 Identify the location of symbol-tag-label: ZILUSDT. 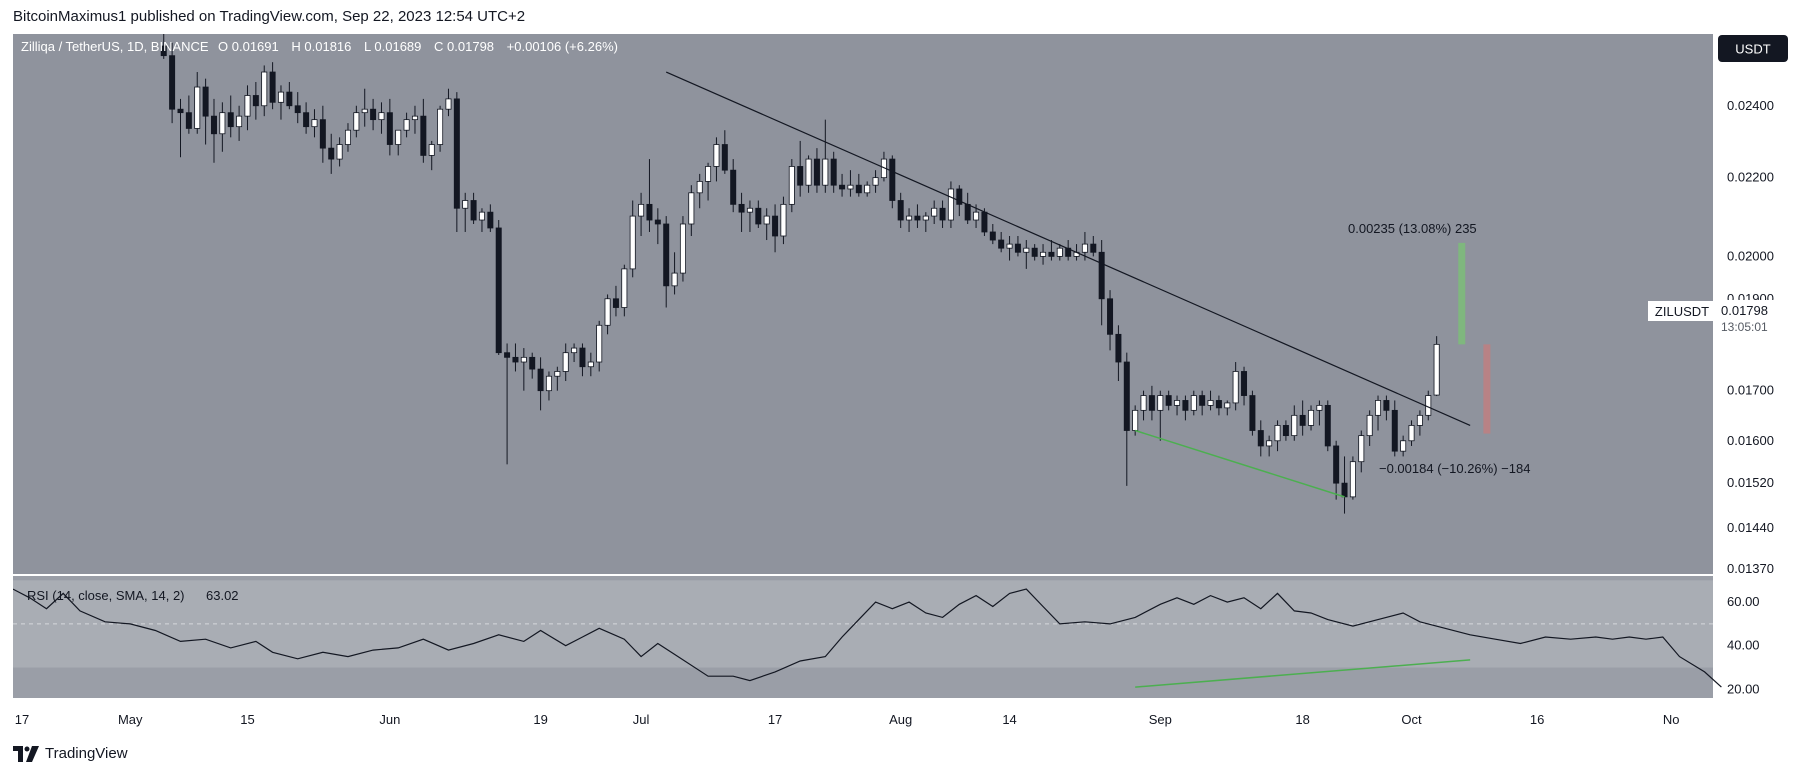
(1682, 311).